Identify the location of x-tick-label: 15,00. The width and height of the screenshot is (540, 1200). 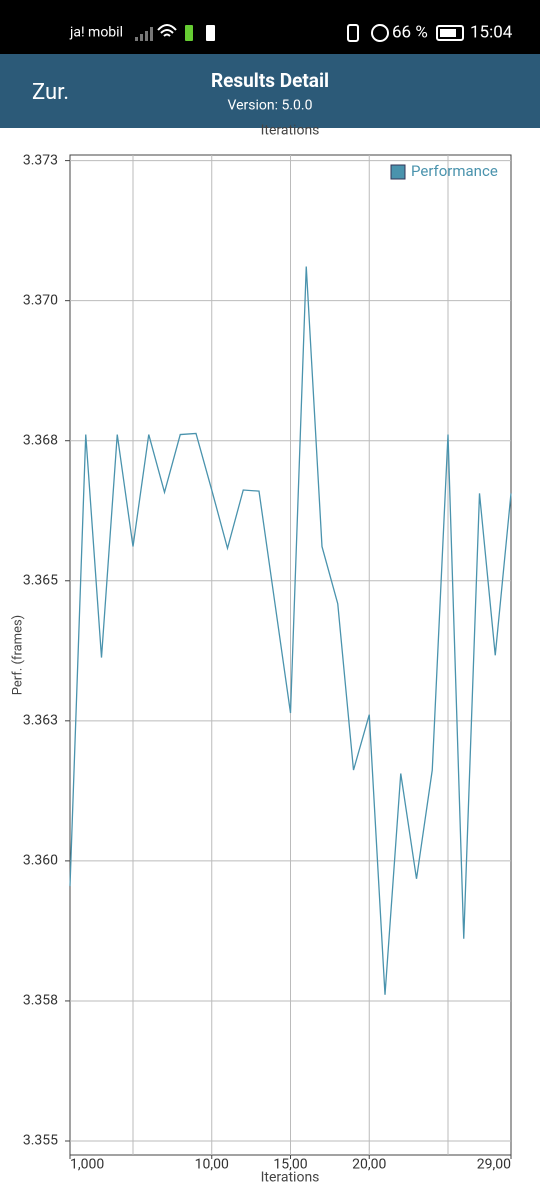
(290, 1165).